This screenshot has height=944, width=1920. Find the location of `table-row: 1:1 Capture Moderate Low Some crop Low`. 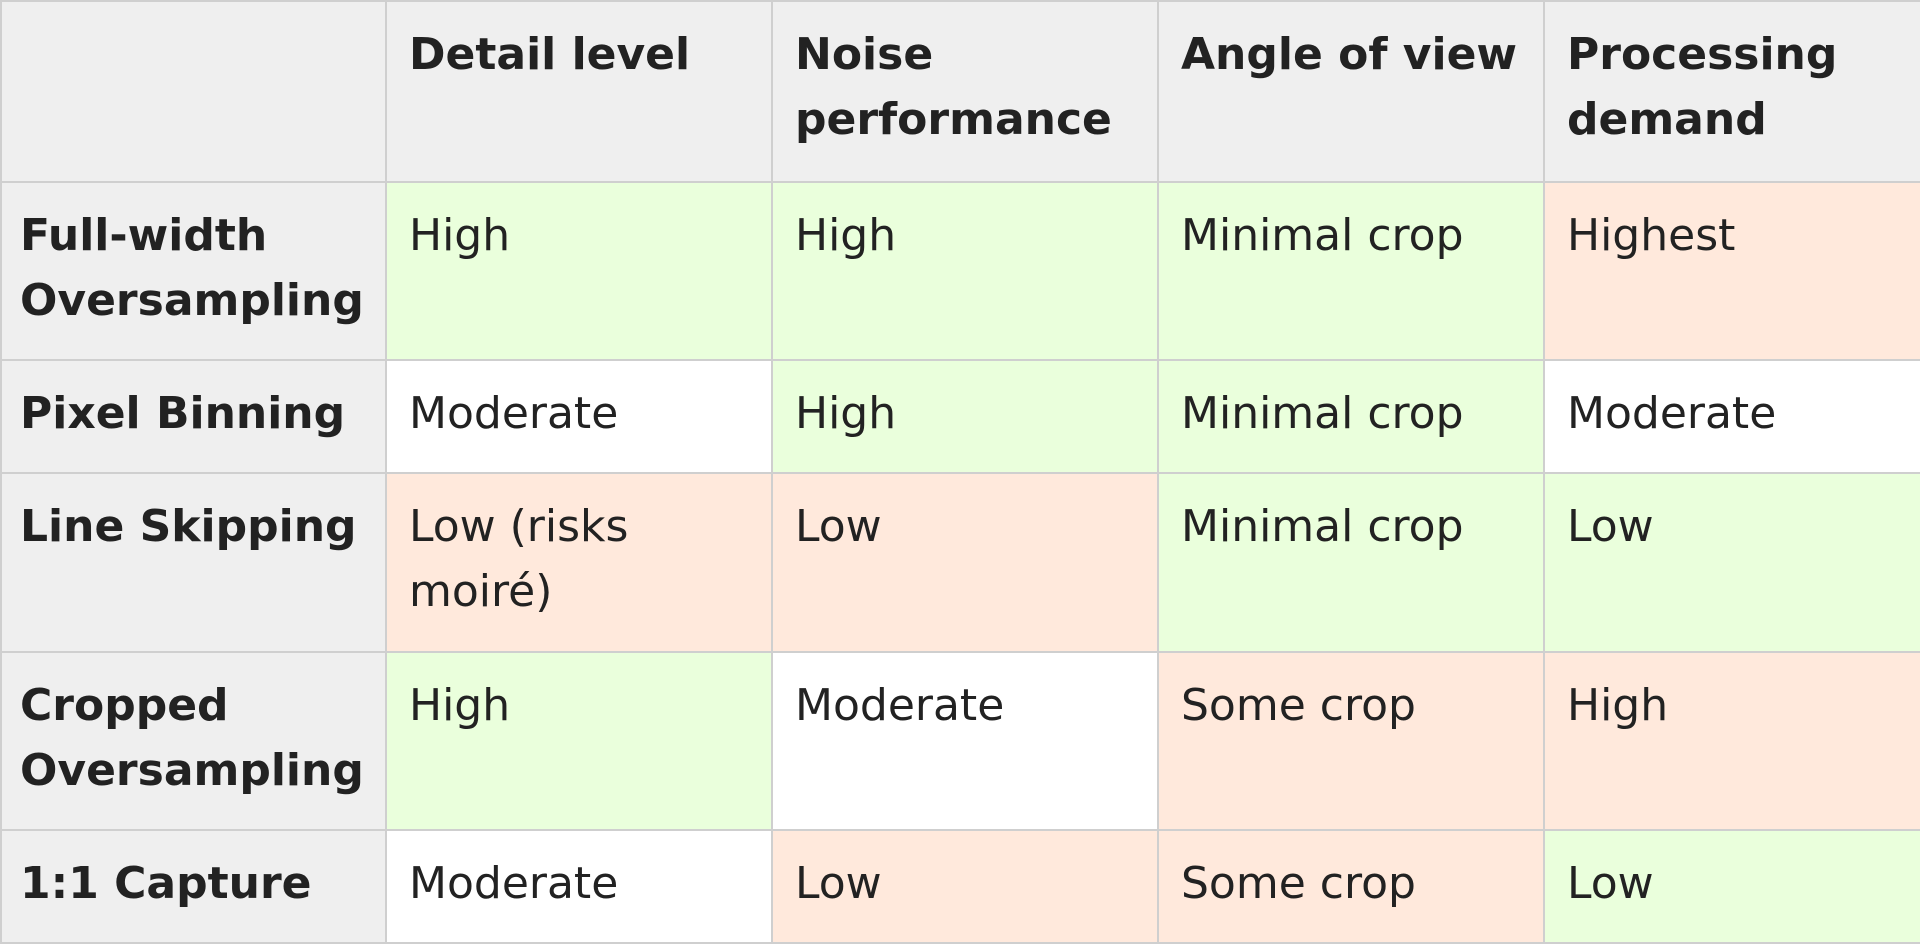

table-row: 1:1 Capture Moderate Low Some crop Low is located at coordinates (960, 886).